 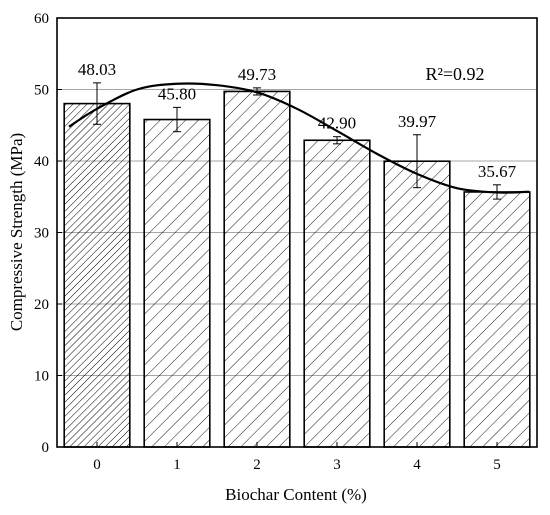 What do you see at coordinates (454, 74) in the screenshot?
I see `annotation: R²=0.92` at bounding box center [454, 74].